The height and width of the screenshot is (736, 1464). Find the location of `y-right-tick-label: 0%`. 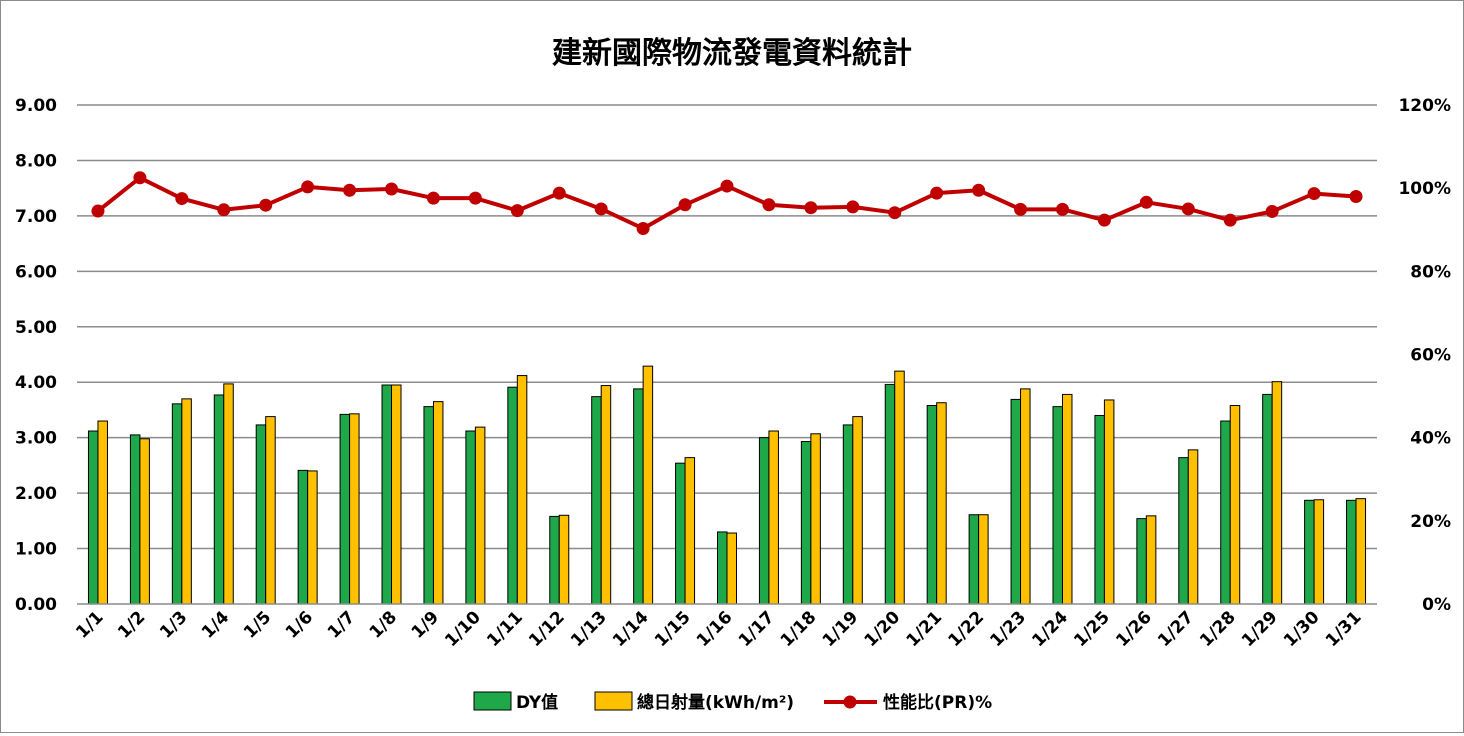

y-right-tick-label: 0% is located at coordinates (1436, 605).